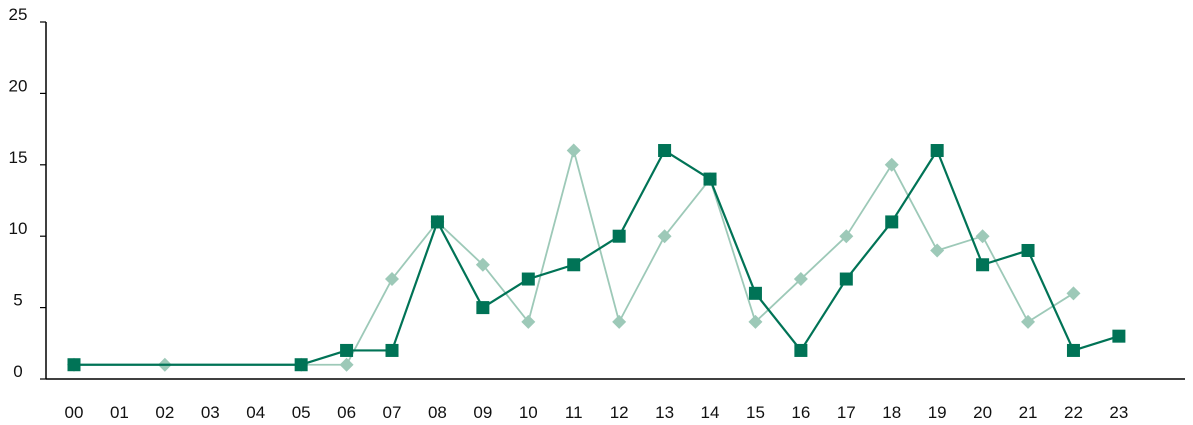  Describe the element at coordinates (17, 371) in the screenshot. I see `y-tick-label: 0` at that location.